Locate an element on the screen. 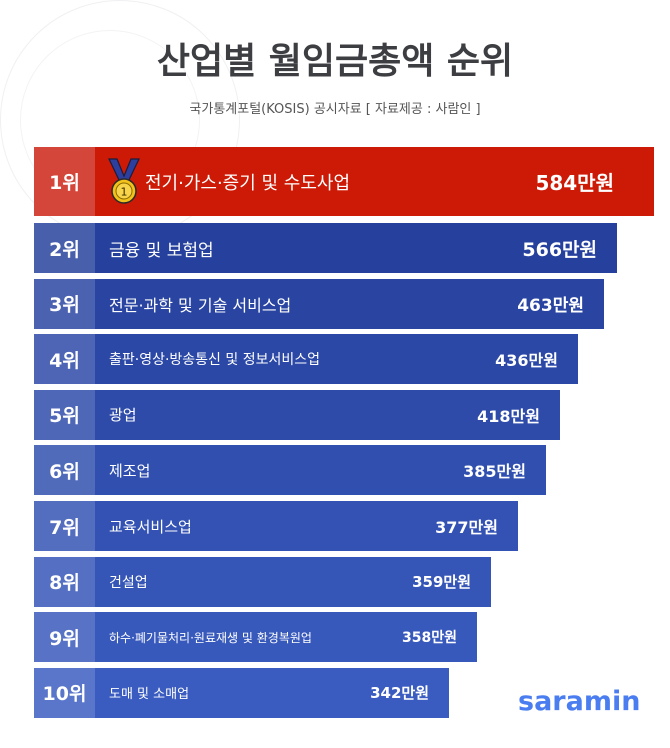 Image resolution: width=670 pixels, height=748 pixels. bar-row: 5위 광업 418만원 is located at coordinates (297, 414).